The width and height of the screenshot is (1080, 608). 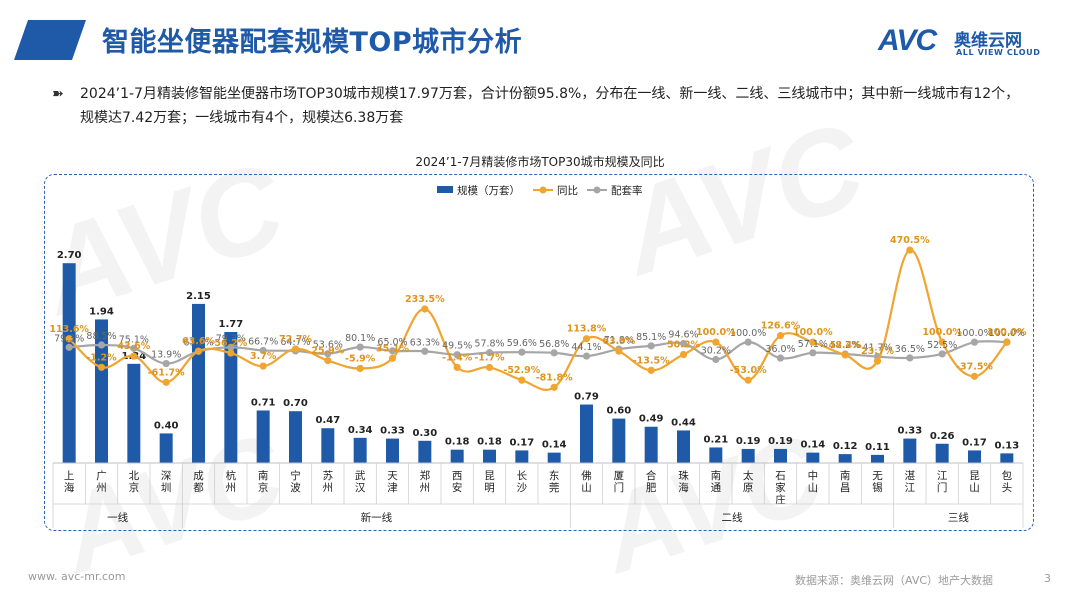 I want to click on page-title: 智能坐便器配套规模TOP城市分析, so click(x=312, y=42).